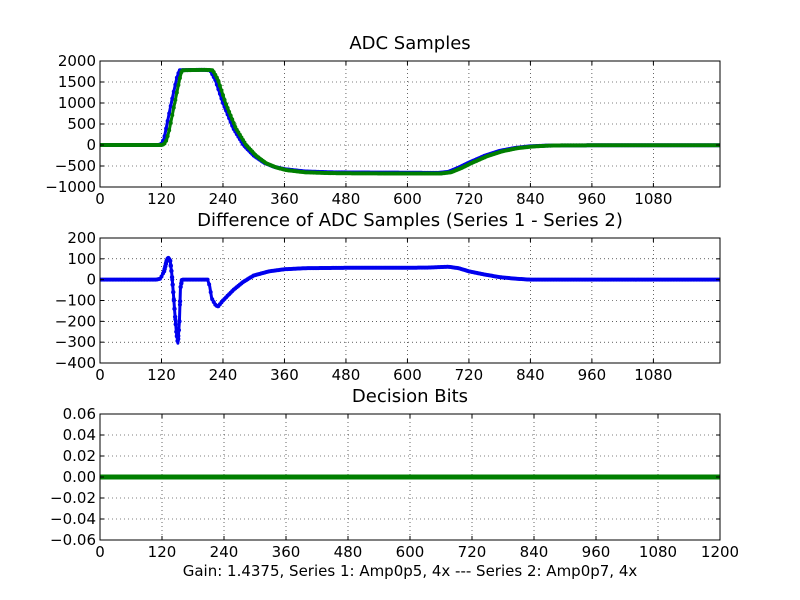 This screenshot has height=600, width=800. I want to click on y-tick-label: −1000, so click(70, 187).